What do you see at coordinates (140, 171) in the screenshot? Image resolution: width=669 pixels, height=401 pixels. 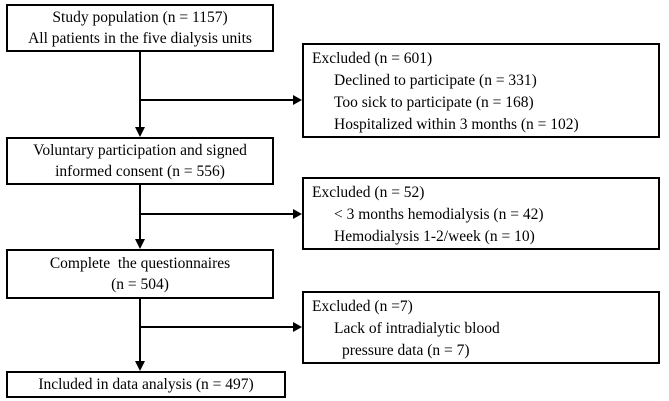 I see `consent-line-2: informed consent (n = 556)` at bounding box center [140, 171].